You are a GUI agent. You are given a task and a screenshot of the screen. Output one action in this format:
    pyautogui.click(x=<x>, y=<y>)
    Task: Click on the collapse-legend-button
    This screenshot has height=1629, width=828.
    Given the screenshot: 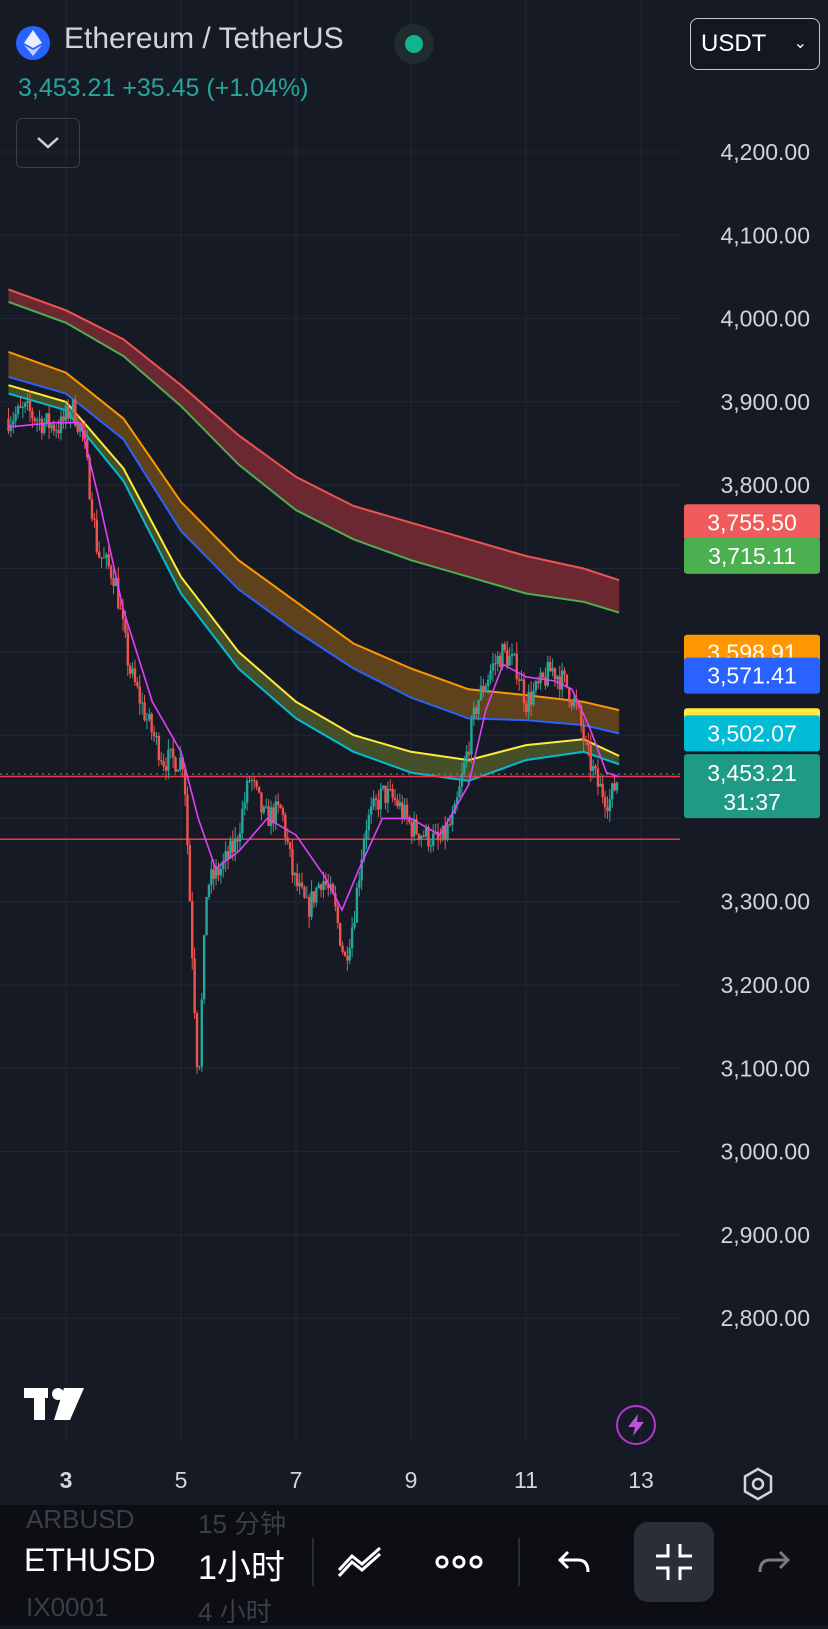 What is the action you would take?
    pyautogui.click(x=48, y=143)
    